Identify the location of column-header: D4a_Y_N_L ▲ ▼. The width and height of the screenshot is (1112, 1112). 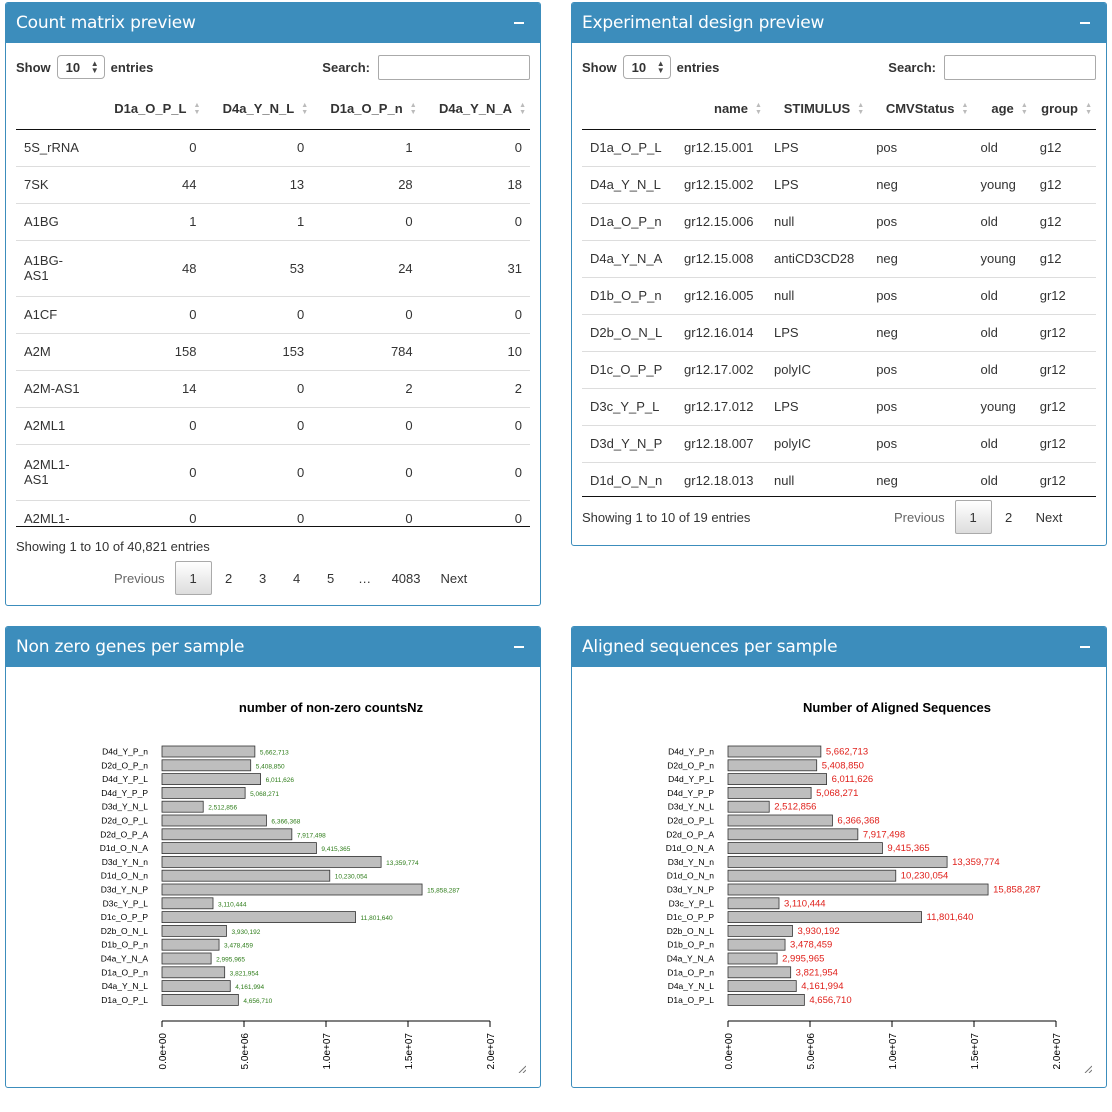
(258, 109).